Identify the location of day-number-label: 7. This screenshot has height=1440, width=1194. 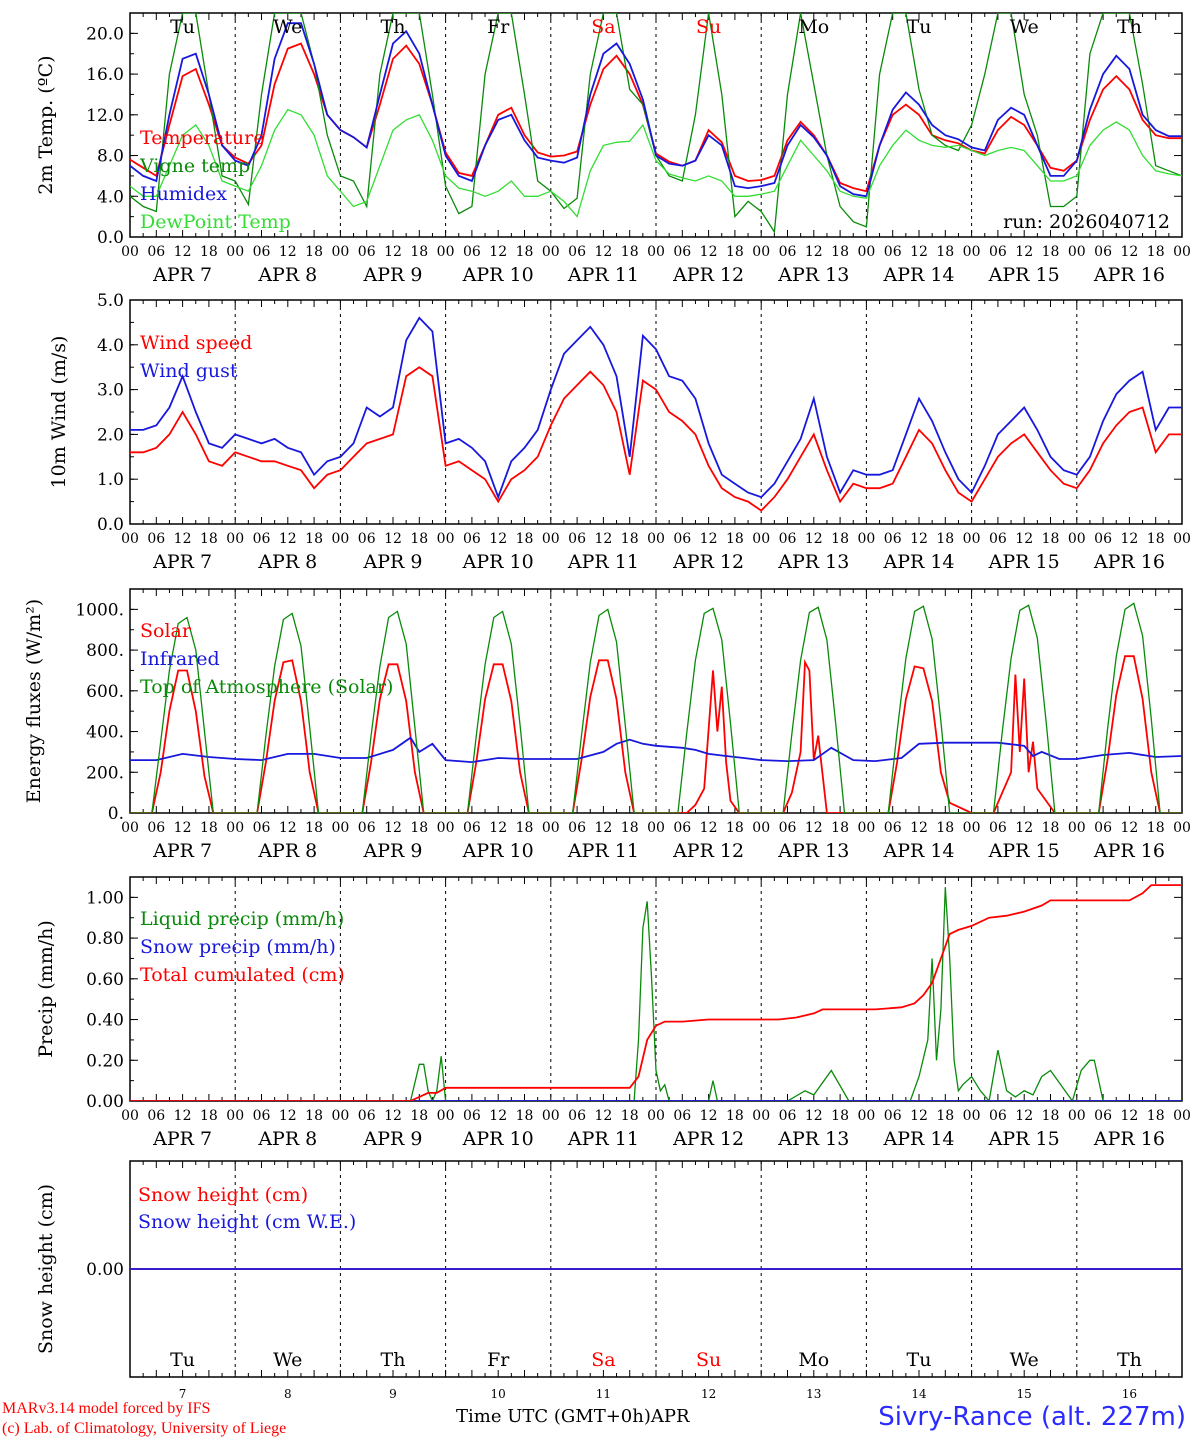
(183, 1394).